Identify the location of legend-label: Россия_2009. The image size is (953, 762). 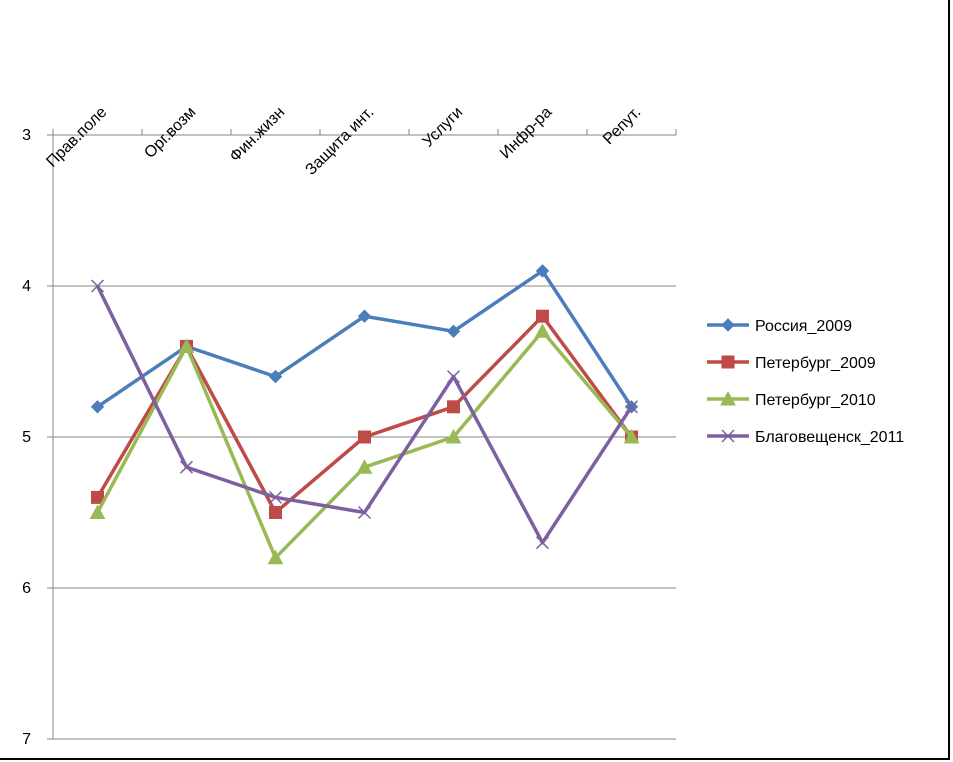
(803, 326).